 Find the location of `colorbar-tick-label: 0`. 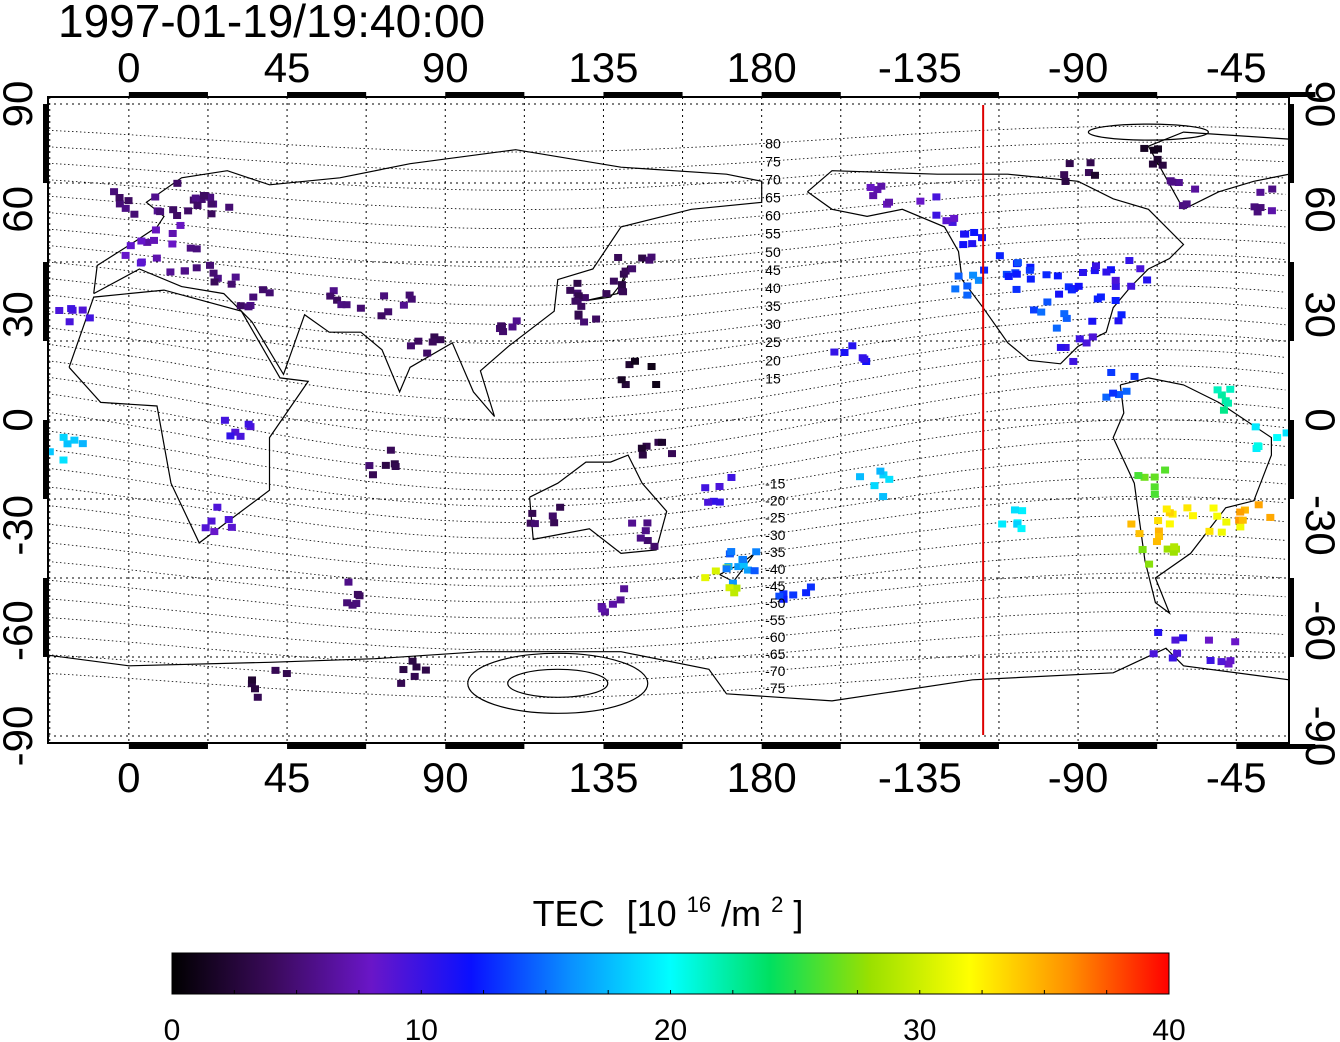

colorbar-tick-label: 0 is located at coordinates (172, 1028).